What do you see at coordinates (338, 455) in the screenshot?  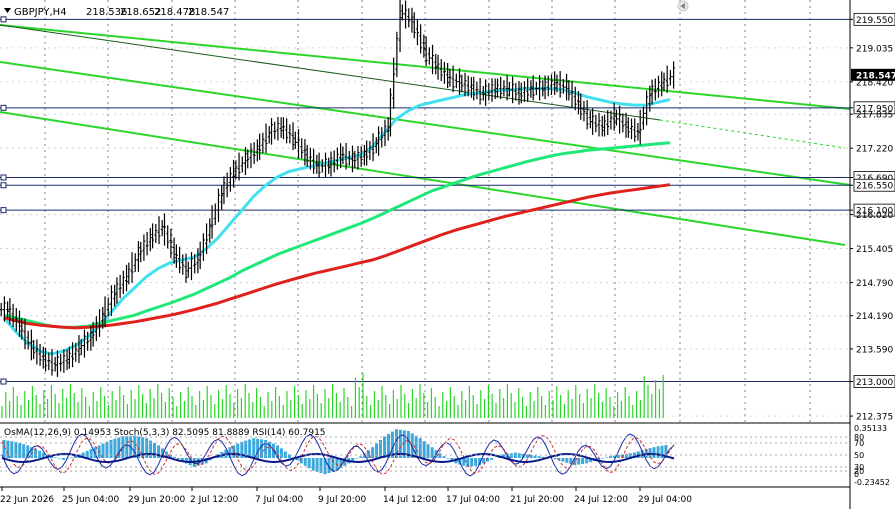 I see `stoch-signal-line` at bounding box center [338, 455].